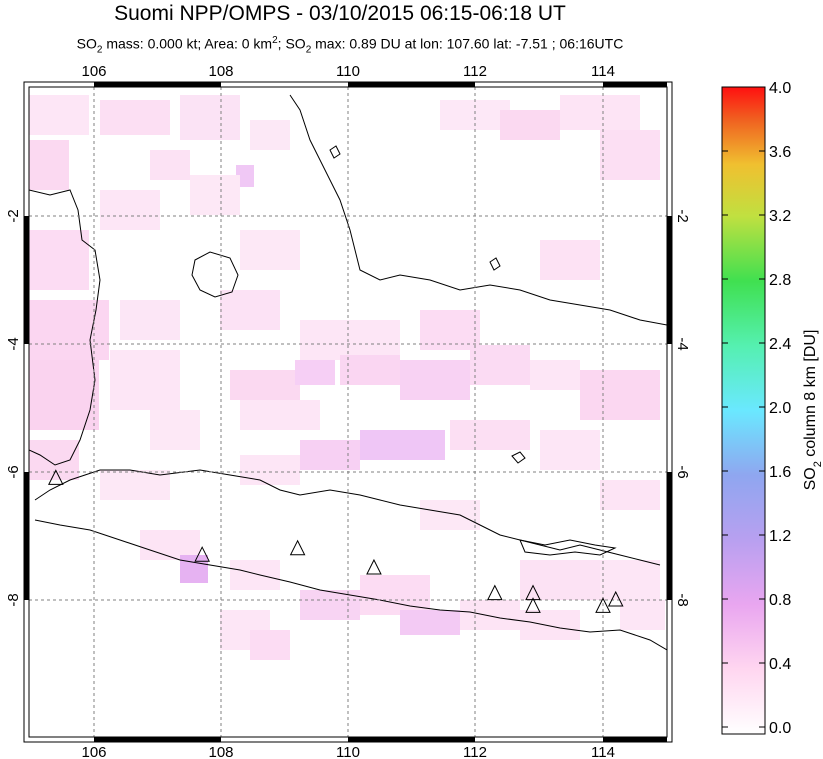 The height and width of the screenshot is (759, 823). What do you see at coordinates (780, 88) in the screenshot?
I see `colorbar-tick-label: 4.0` at bounding box center [780, 88].